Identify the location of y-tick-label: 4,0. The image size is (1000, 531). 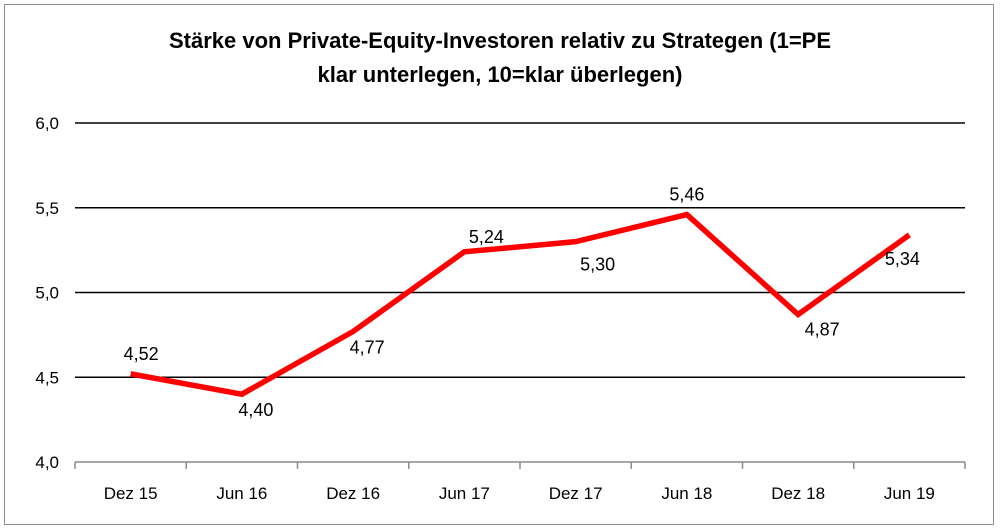
(47, 462).